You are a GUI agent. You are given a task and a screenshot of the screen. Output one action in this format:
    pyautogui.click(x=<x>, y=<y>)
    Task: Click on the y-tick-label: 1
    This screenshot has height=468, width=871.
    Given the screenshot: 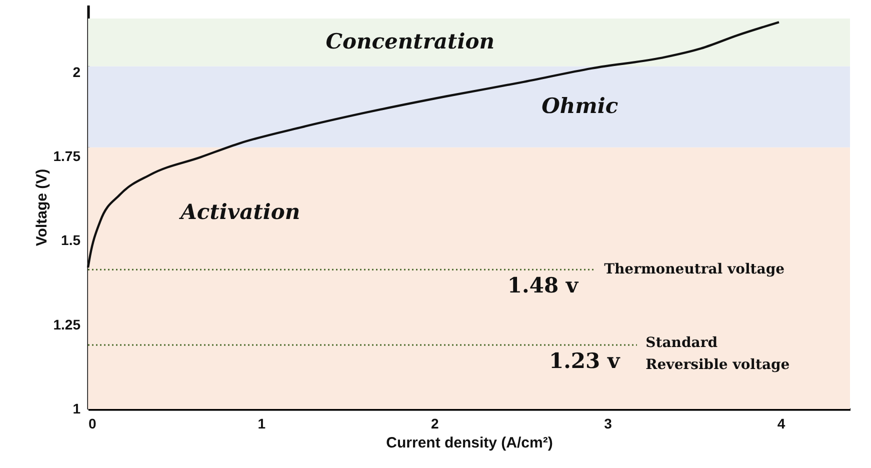 What is the action you would take?
    pyautogui.click(x=76, y=408)
    